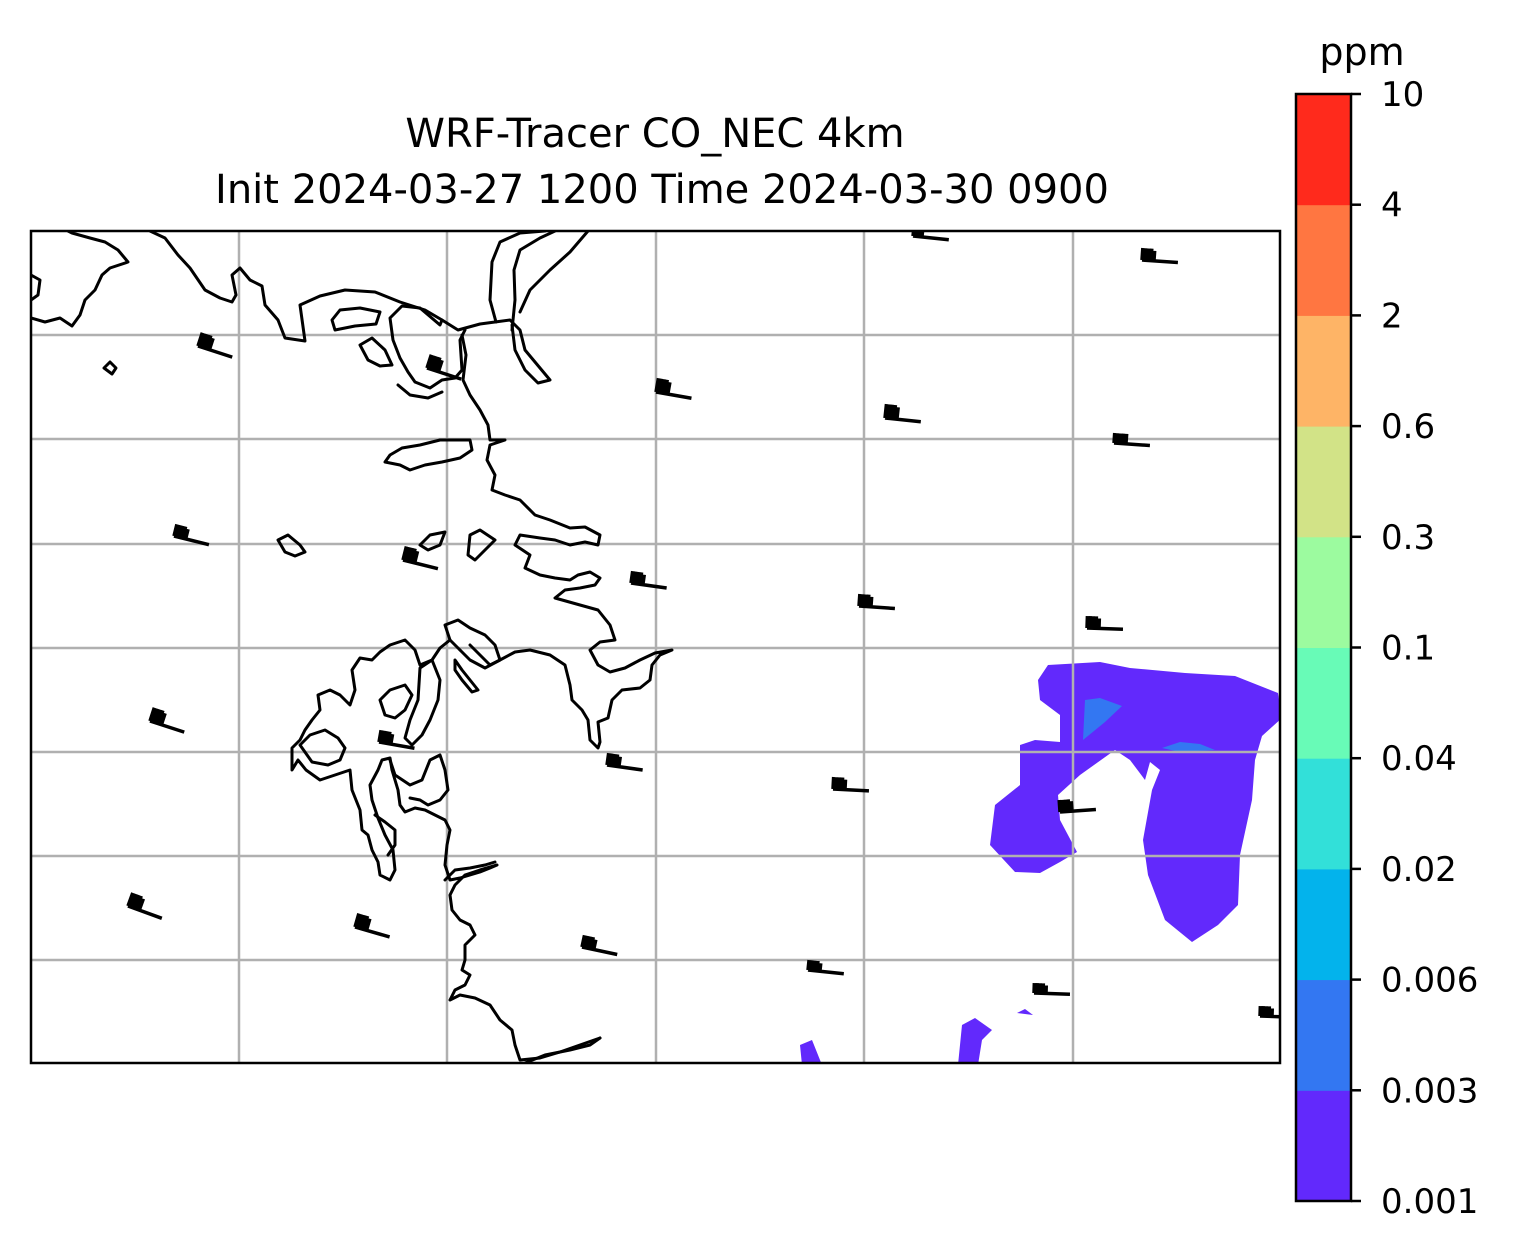 Image resolution: width=1528 pixels, height=1256 pixels. What do you see at coordinates (1419, 759) in the screenshot?
I see `colorbar-tick-label: 0.04` at bounding box center [1419, 759].